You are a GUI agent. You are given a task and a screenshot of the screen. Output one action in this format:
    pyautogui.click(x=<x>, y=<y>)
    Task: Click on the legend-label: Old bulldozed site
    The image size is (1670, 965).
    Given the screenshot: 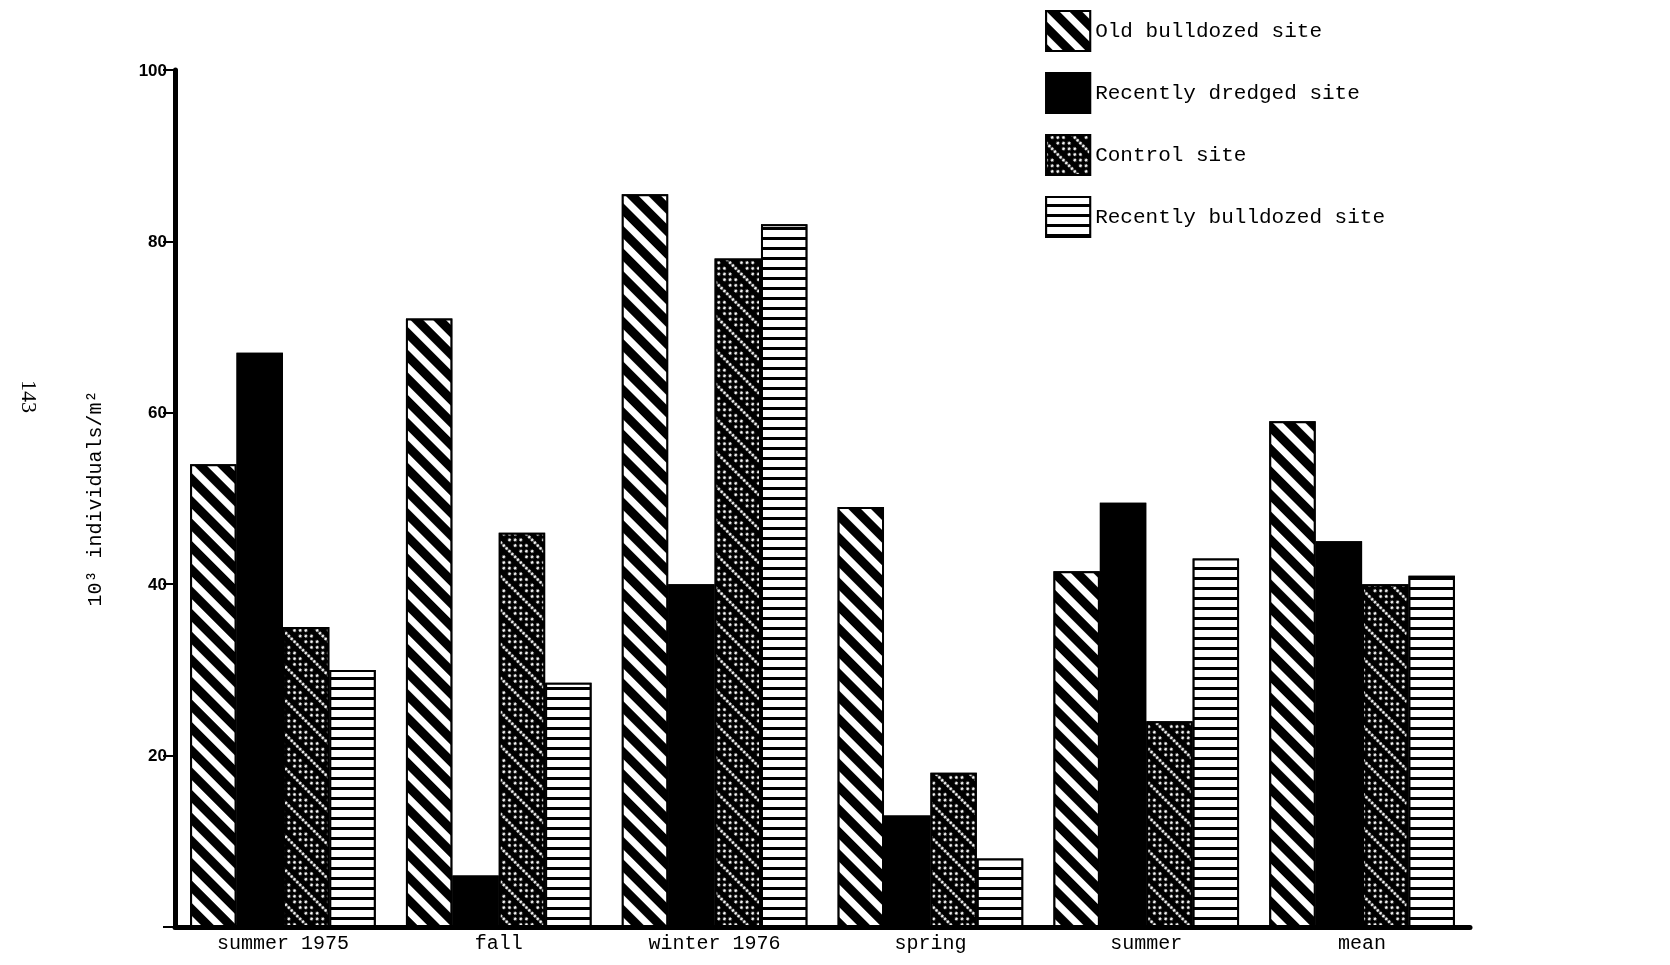 What is the action you would take?
    pyautogui.click(x=1208, y=31)
    